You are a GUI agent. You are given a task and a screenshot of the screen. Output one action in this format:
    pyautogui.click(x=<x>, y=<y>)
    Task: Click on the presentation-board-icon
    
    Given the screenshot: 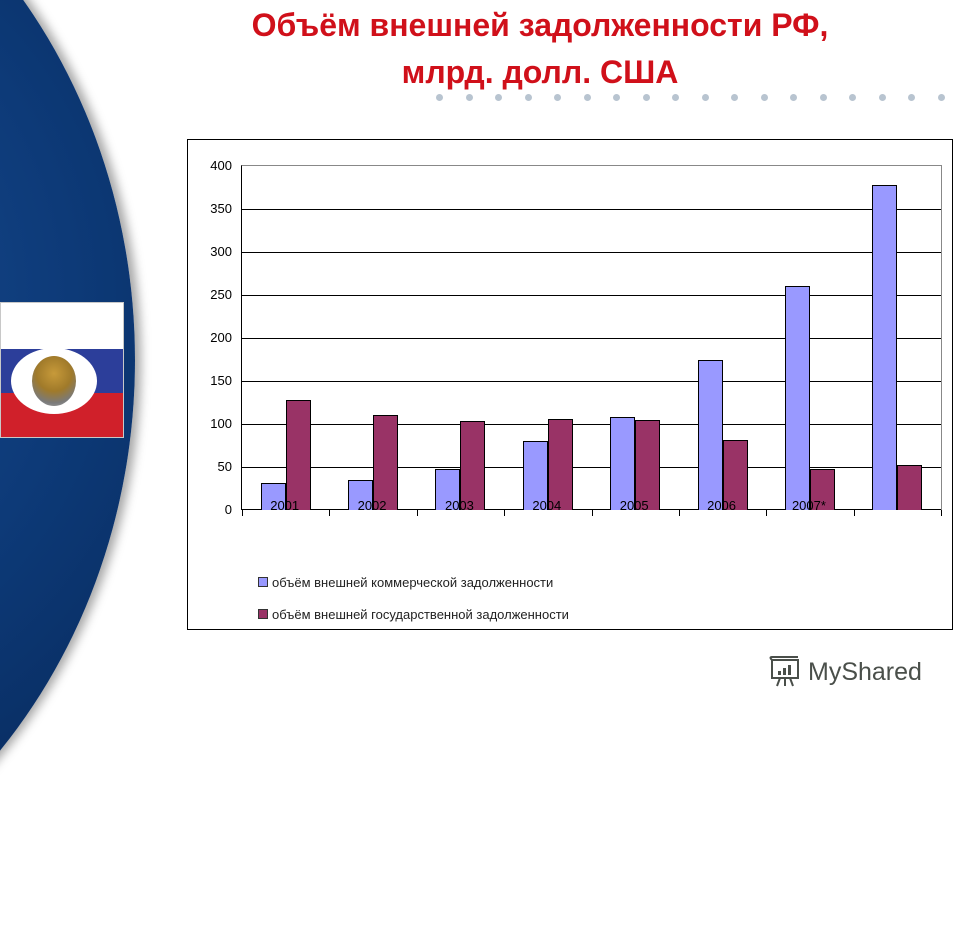 What is the action you would take?
    pyautogui.click(x=784, y=671)
    